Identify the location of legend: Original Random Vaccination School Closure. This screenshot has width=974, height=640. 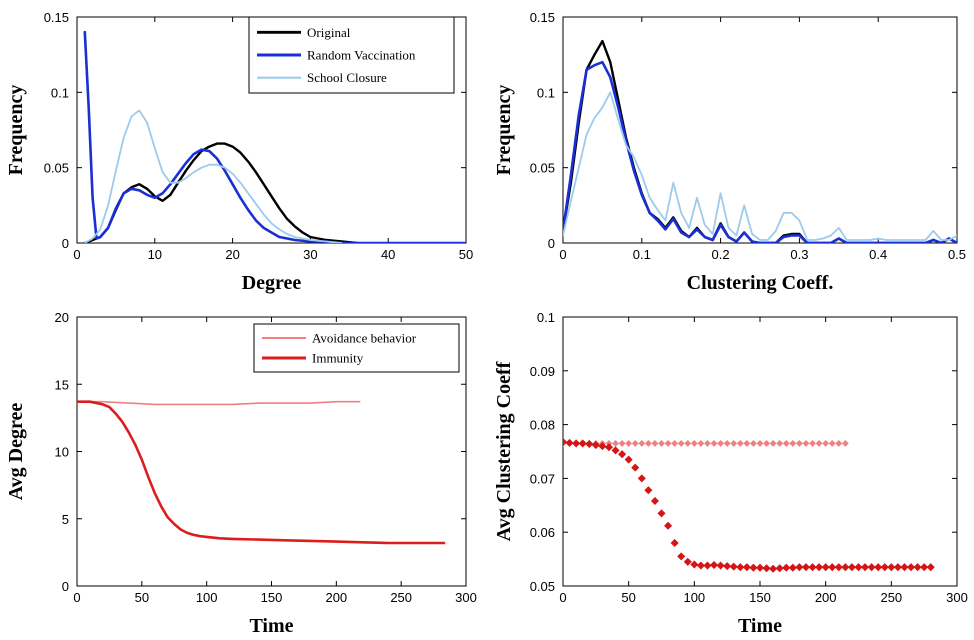
(351, 55).